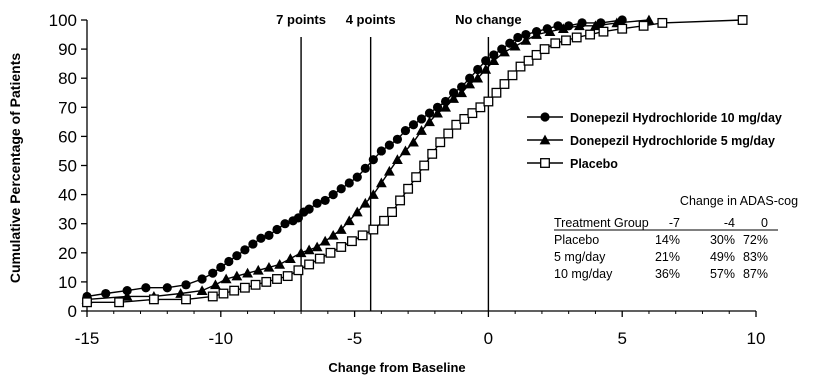  I want to click on reference-line-label: No change, so click(488, 19).